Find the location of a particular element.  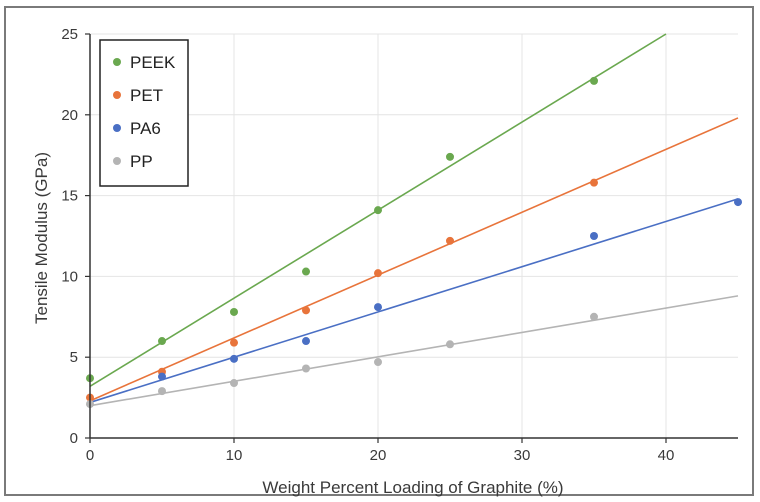

x-tick-label: 20 is located at coordinates (378, 455).